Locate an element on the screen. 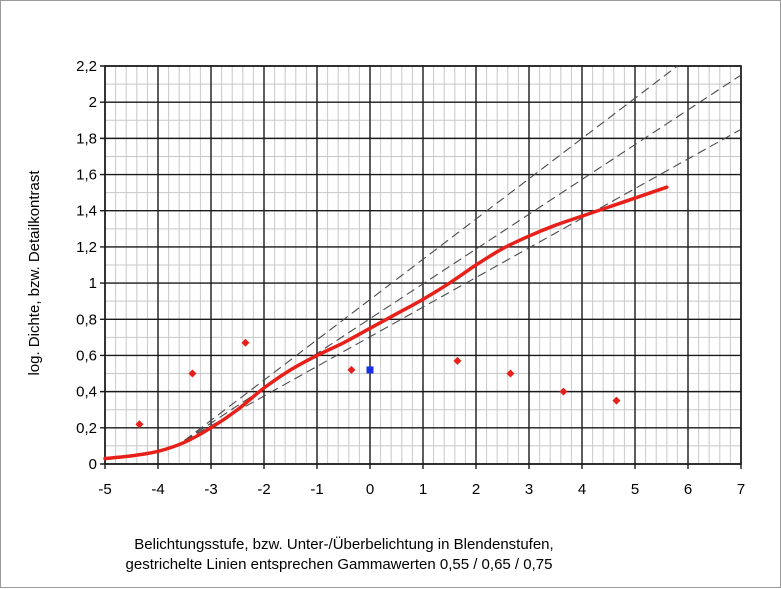 This screenshot has height=589, width=781. y-tick-label: 2,2 is located at coordinates (86, 66).